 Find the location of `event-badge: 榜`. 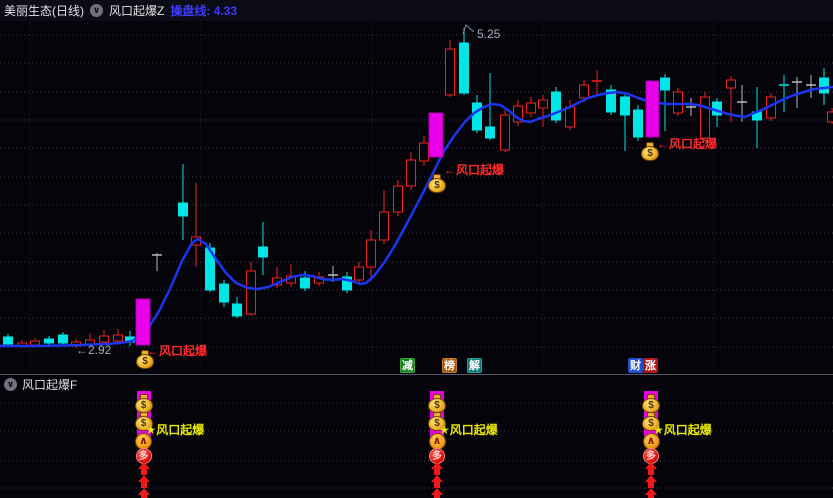

event-badge: 榜 is located at coordinates (449, 365).